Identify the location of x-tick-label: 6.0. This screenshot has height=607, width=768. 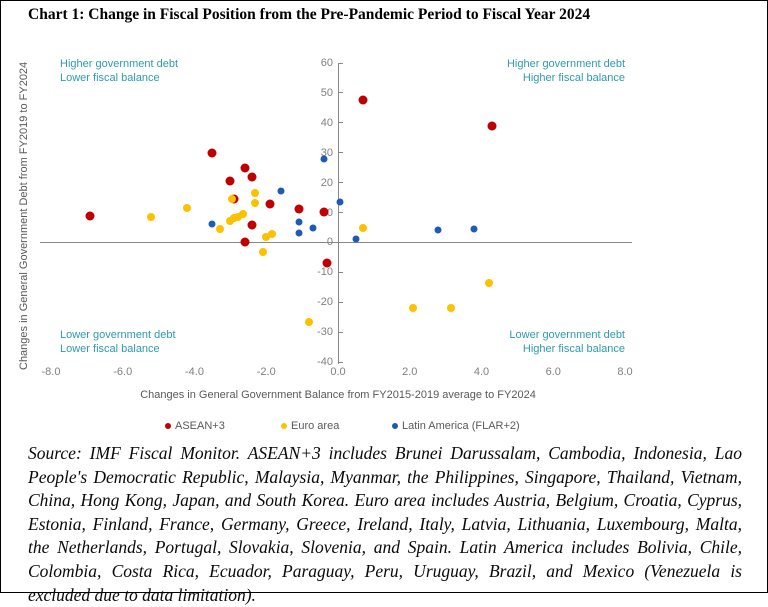
(553, 372).